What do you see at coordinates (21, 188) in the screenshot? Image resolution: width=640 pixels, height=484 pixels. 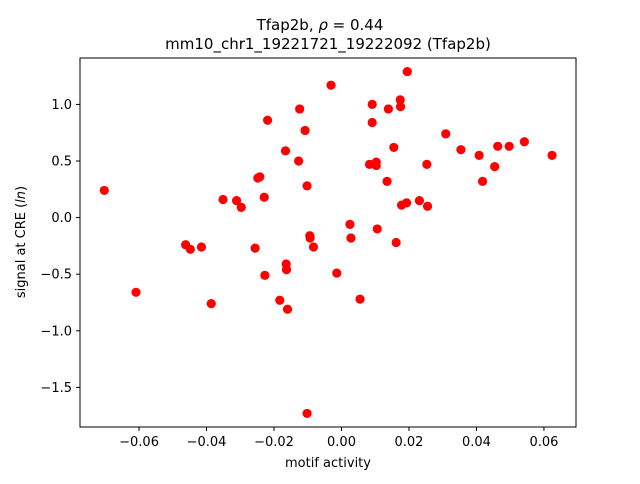 I see `y-axis-label-suffix: )` at bounding box center [21, 188].